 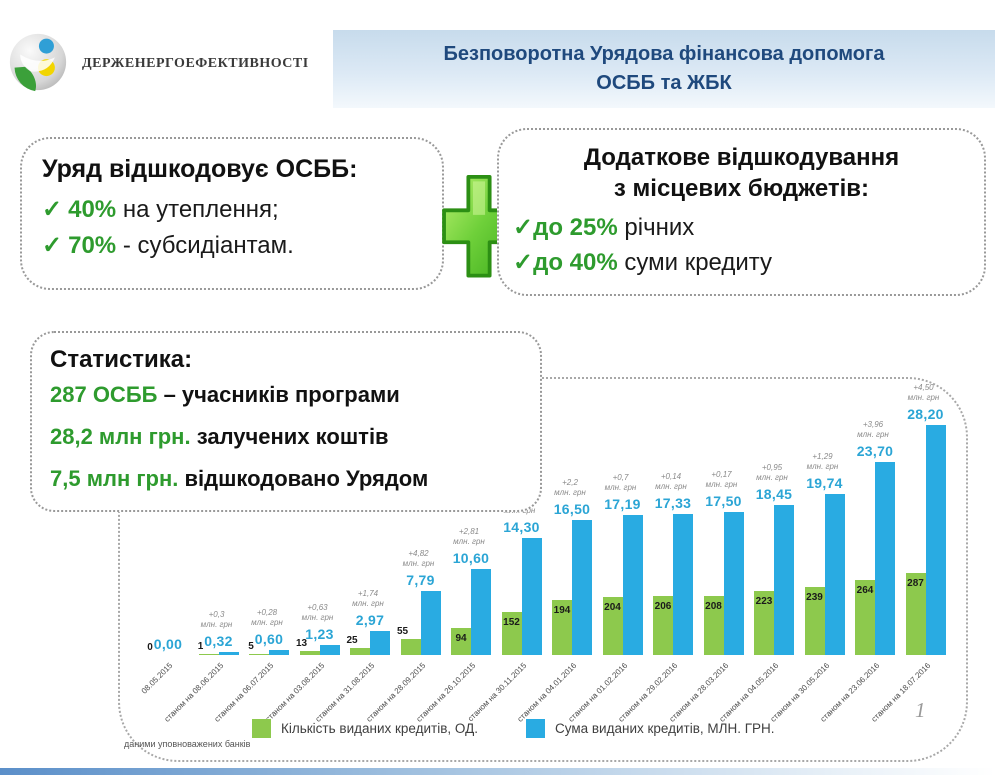 What do you see at coordinates (656, 227) in the screenshot?
I see `item-text: річних` at bounding box center [656, 227].